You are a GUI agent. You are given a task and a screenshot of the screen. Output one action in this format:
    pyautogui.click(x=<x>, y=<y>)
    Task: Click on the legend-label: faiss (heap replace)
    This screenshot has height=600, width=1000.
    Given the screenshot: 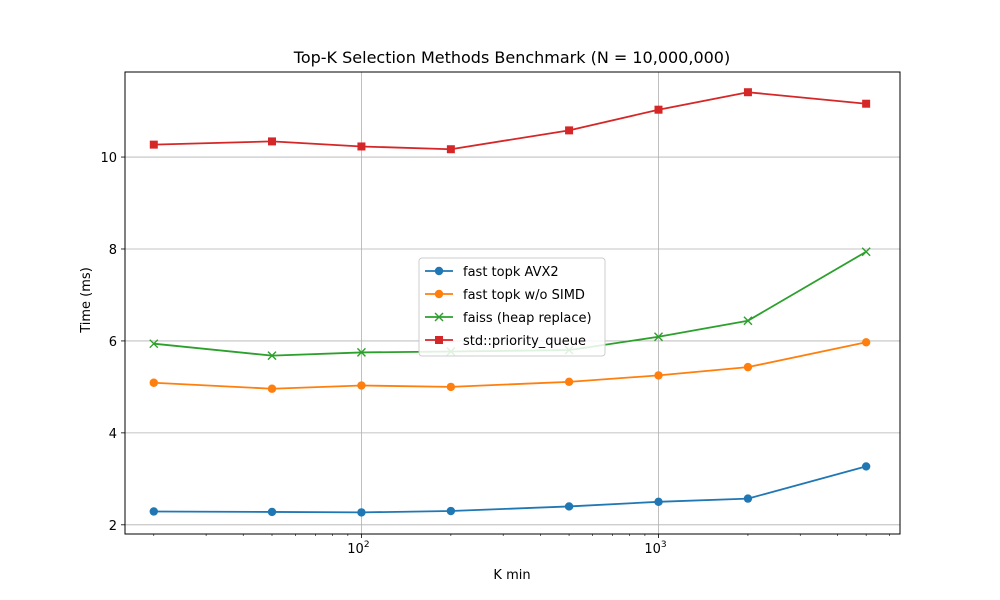 What is the action you would take?
    pyautogui.click(x=527, y=318)
    